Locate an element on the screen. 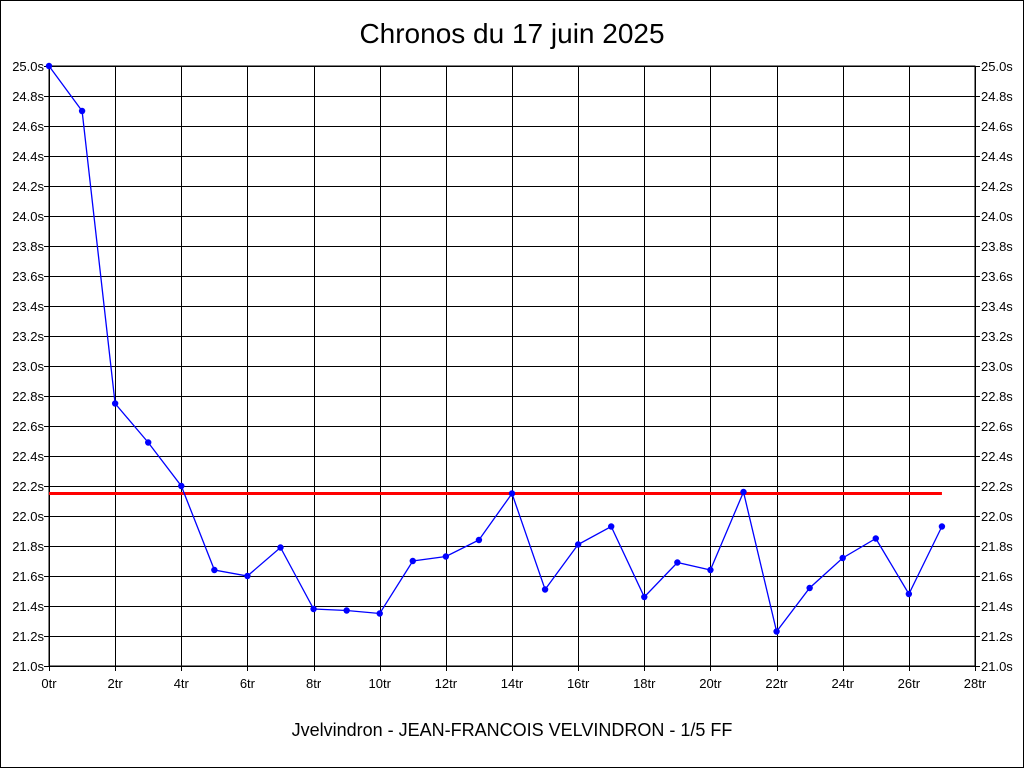  x-tick-label: 18tr is located at coordinates (644, 683).